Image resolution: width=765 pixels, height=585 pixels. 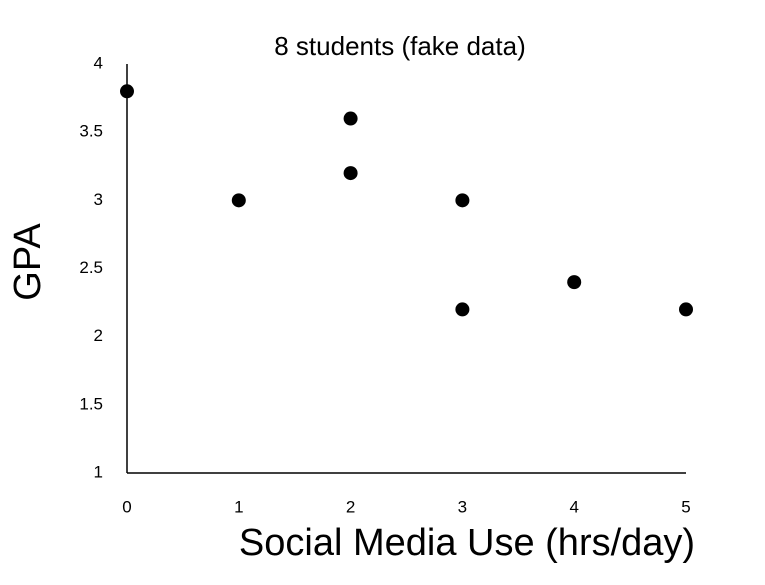 What do you see at coordinates (91, 267) in the screenshot?
I see `y-tick-label: 2.5` at bounding box center [91, 267].